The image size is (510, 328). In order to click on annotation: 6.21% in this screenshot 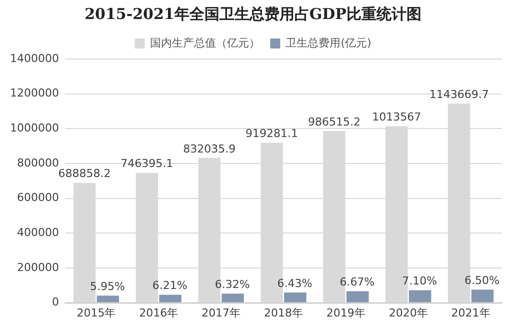, I will do `click(170, 285)`.